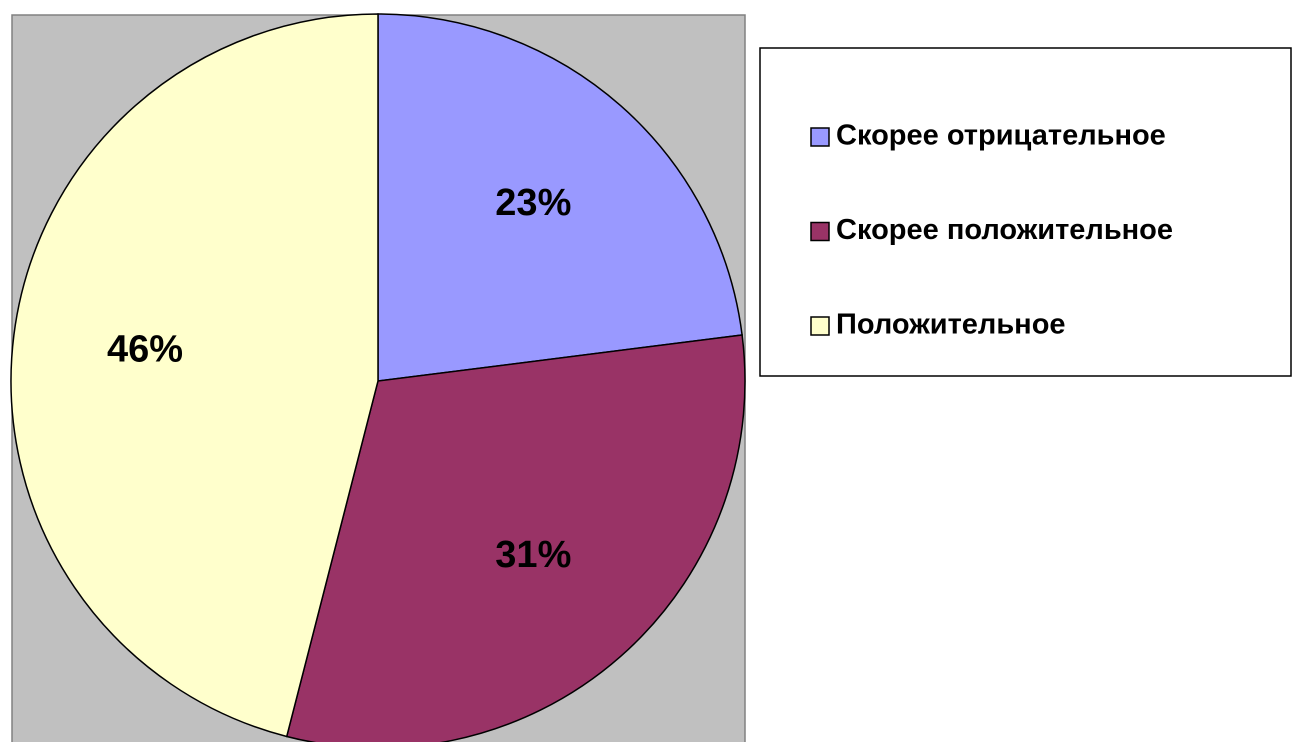 Image resolution: width=1293 pixels, height=742 pixels. What do you see at coordinates (1004, 230) in the screenshot?
I see `legend-label: Скорее положительное` at bounding box center [1004, 230].